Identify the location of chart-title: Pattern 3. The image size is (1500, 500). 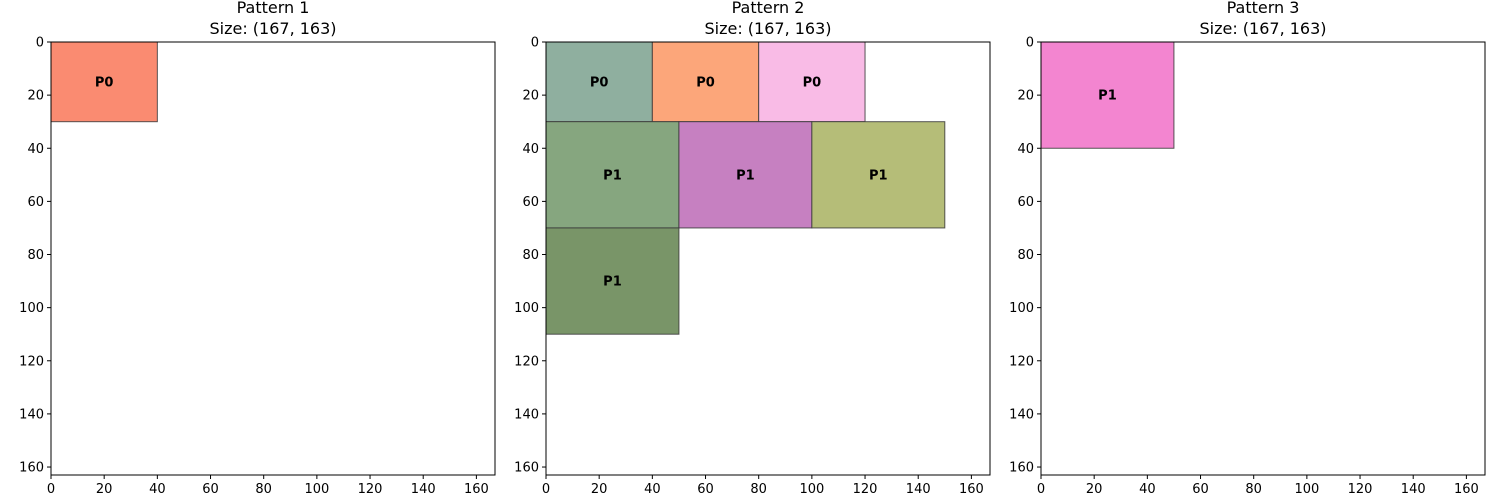
(1263, 8).